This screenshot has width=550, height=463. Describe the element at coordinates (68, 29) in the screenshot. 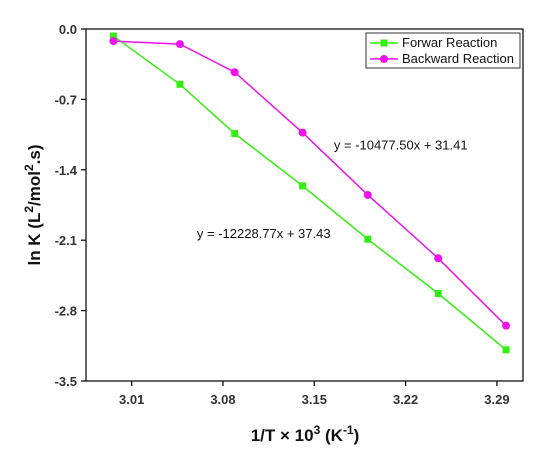

I see `y-tick-label: 0.0` at that location.